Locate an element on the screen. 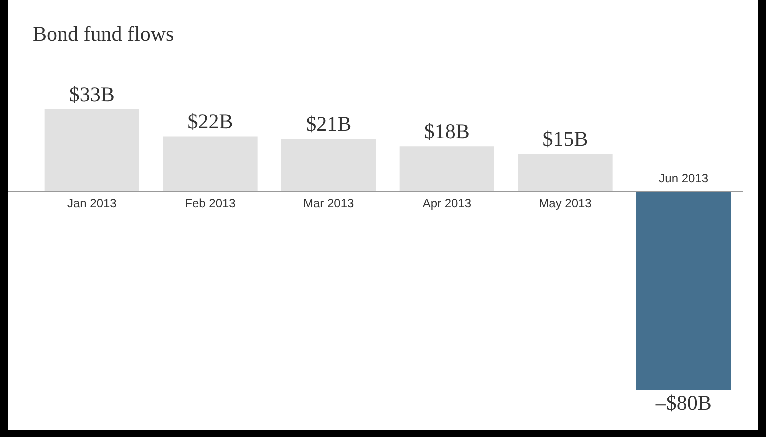 The image size is (766, 437). x-tick-label: Feb 2013 is located at coordinates (210, 203).